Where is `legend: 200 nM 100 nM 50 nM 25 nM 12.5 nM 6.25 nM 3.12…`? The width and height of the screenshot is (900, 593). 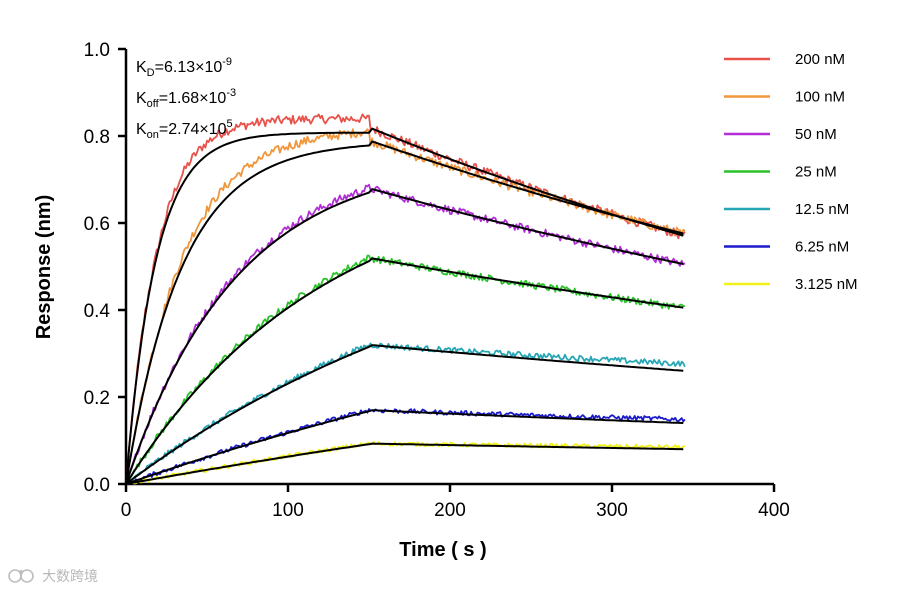 legend: 200 nM 100 nM 50 nM 25 nM 12.5 nM 6.25 nM 3.12… is located at coordinates (791, 172).